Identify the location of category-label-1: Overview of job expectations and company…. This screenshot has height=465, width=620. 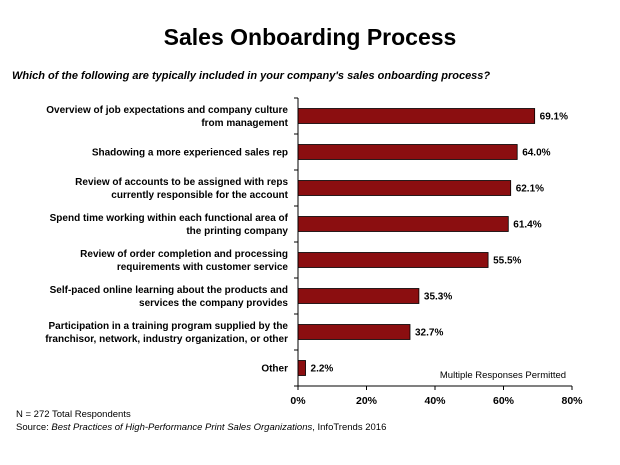
(167, 117).